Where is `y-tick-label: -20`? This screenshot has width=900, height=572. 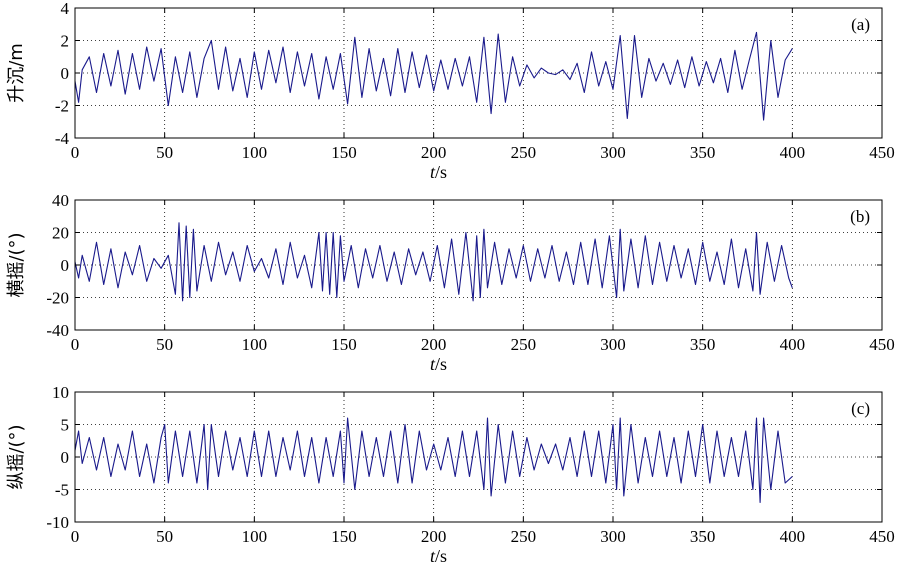 y-tick-label: -20 is located at coordinates (57, 298).